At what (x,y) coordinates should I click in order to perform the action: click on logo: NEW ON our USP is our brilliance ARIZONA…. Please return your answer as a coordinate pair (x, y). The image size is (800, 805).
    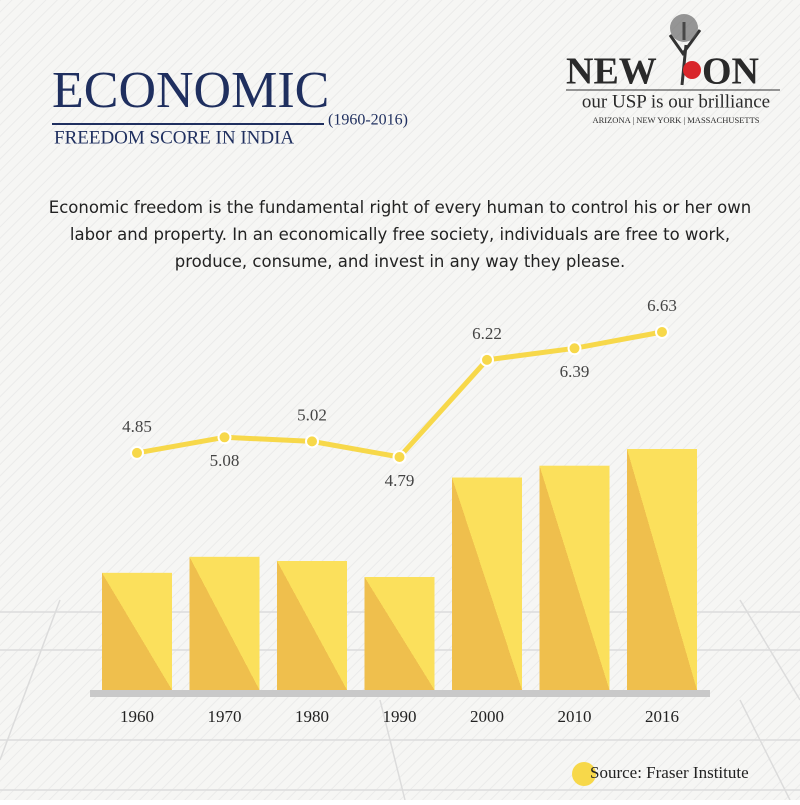
    Looking at the image, I should click on (673, 69).